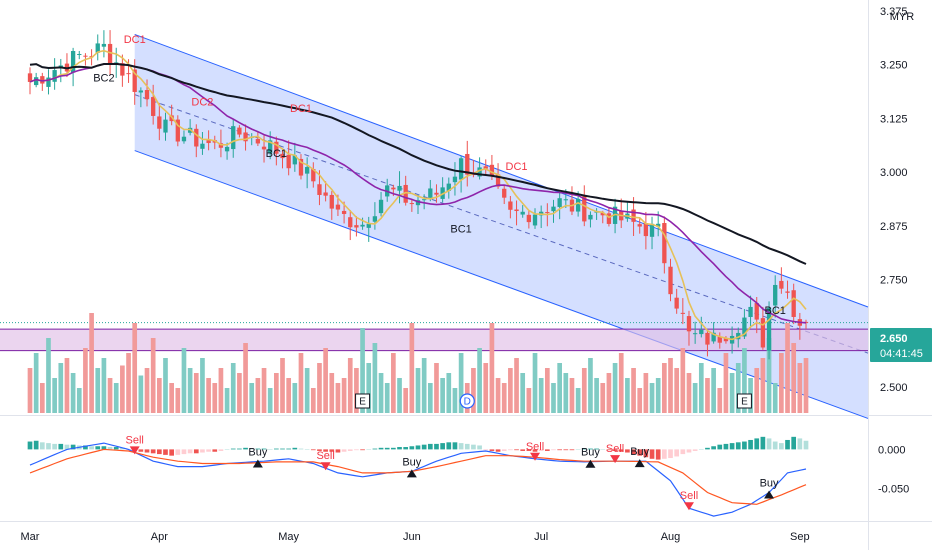  I want to click on time-tick-label: May, so click(288, 537).